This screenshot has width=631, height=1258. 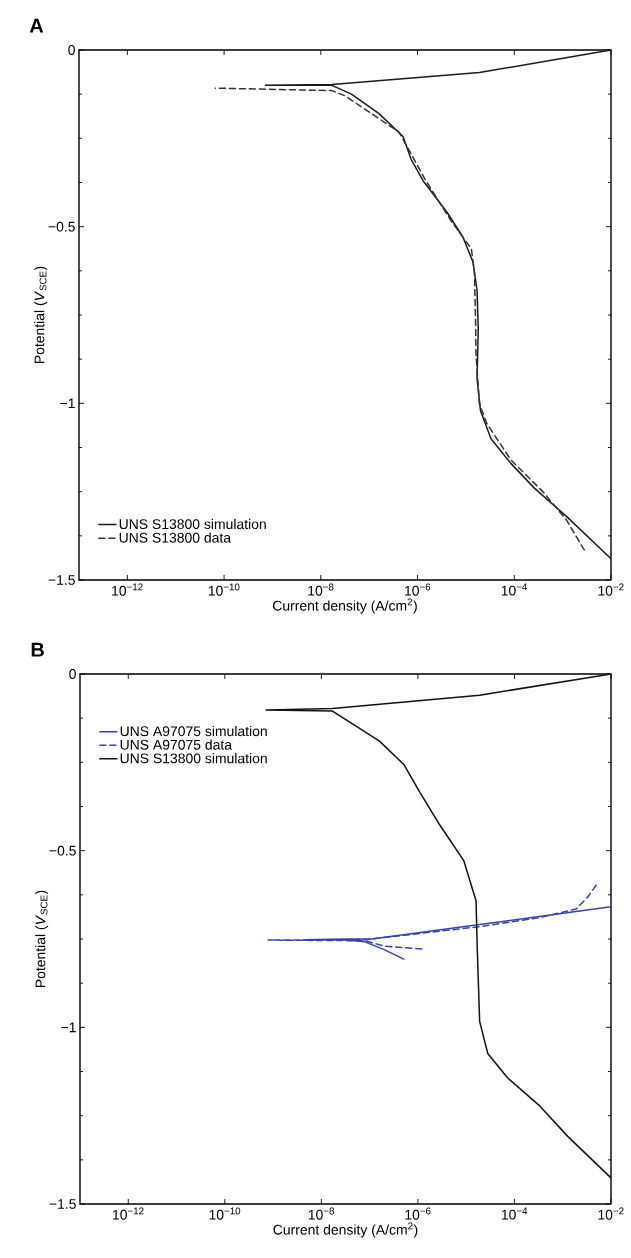 I want to click on chart-title: B, so click(x=37, y=649).